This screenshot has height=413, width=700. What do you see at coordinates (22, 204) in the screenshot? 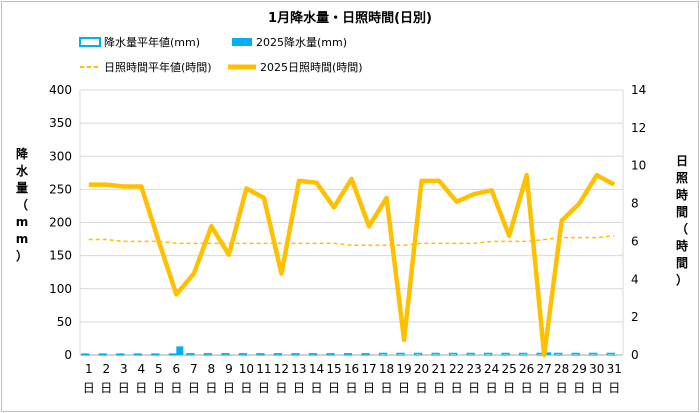
I see `left-axis-label: 降水量（ m m）` at bounding box center [22, 204].